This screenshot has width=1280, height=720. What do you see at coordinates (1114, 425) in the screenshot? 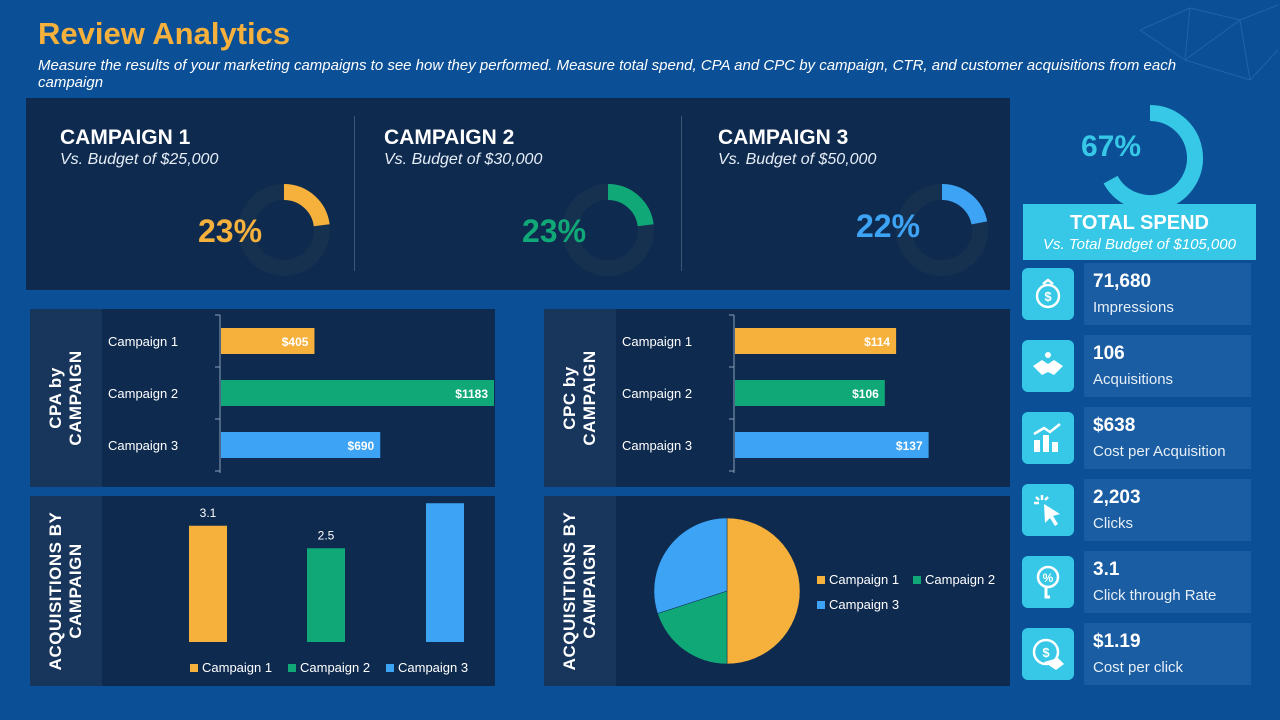
I see `stat-value: $638` at bounding box center [1114, 425].